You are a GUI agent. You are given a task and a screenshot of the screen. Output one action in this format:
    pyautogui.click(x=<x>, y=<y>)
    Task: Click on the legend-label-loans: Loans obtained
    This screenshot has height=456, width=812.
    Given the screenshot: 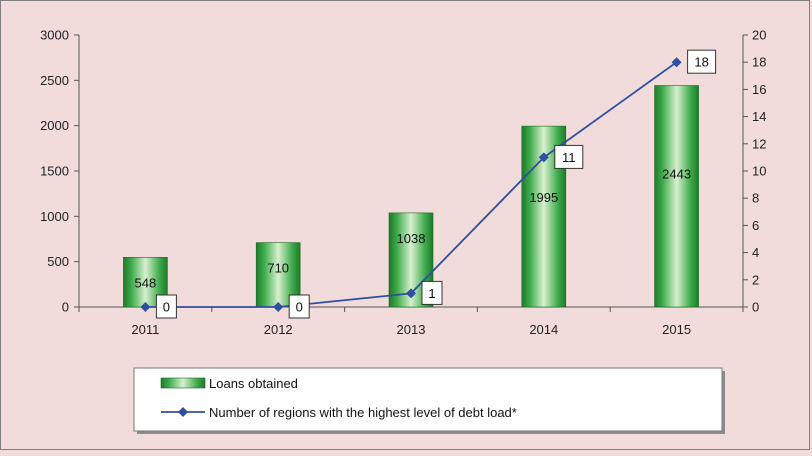 What is the action you would take?
    pyautogui.click(x=253, y=383)
    